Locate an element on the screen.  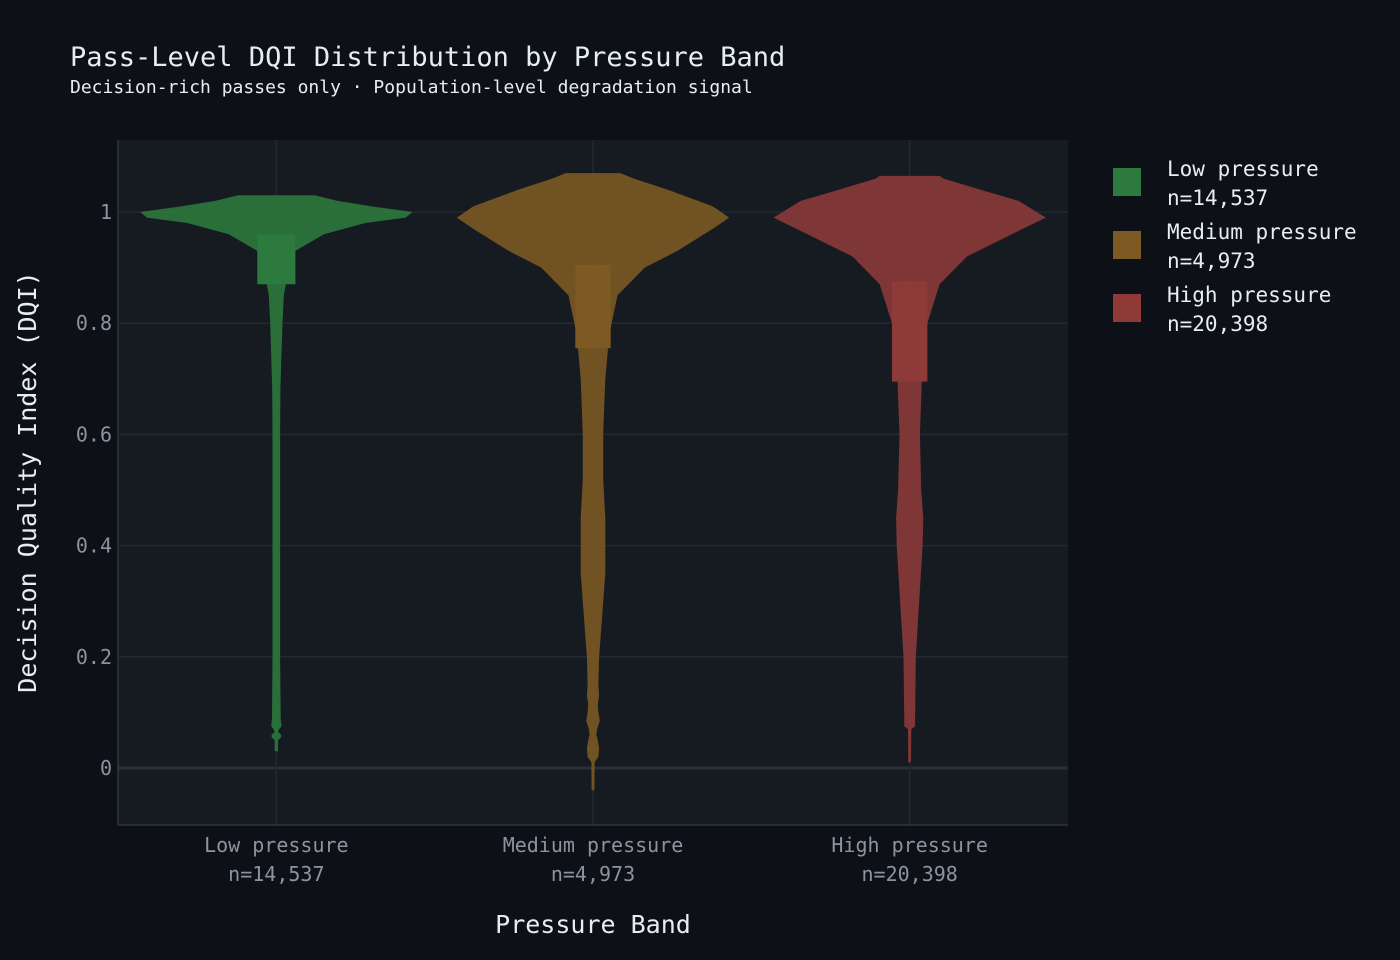
x-tick-count-label: n=20,398 is located at coordinates (910, 874).